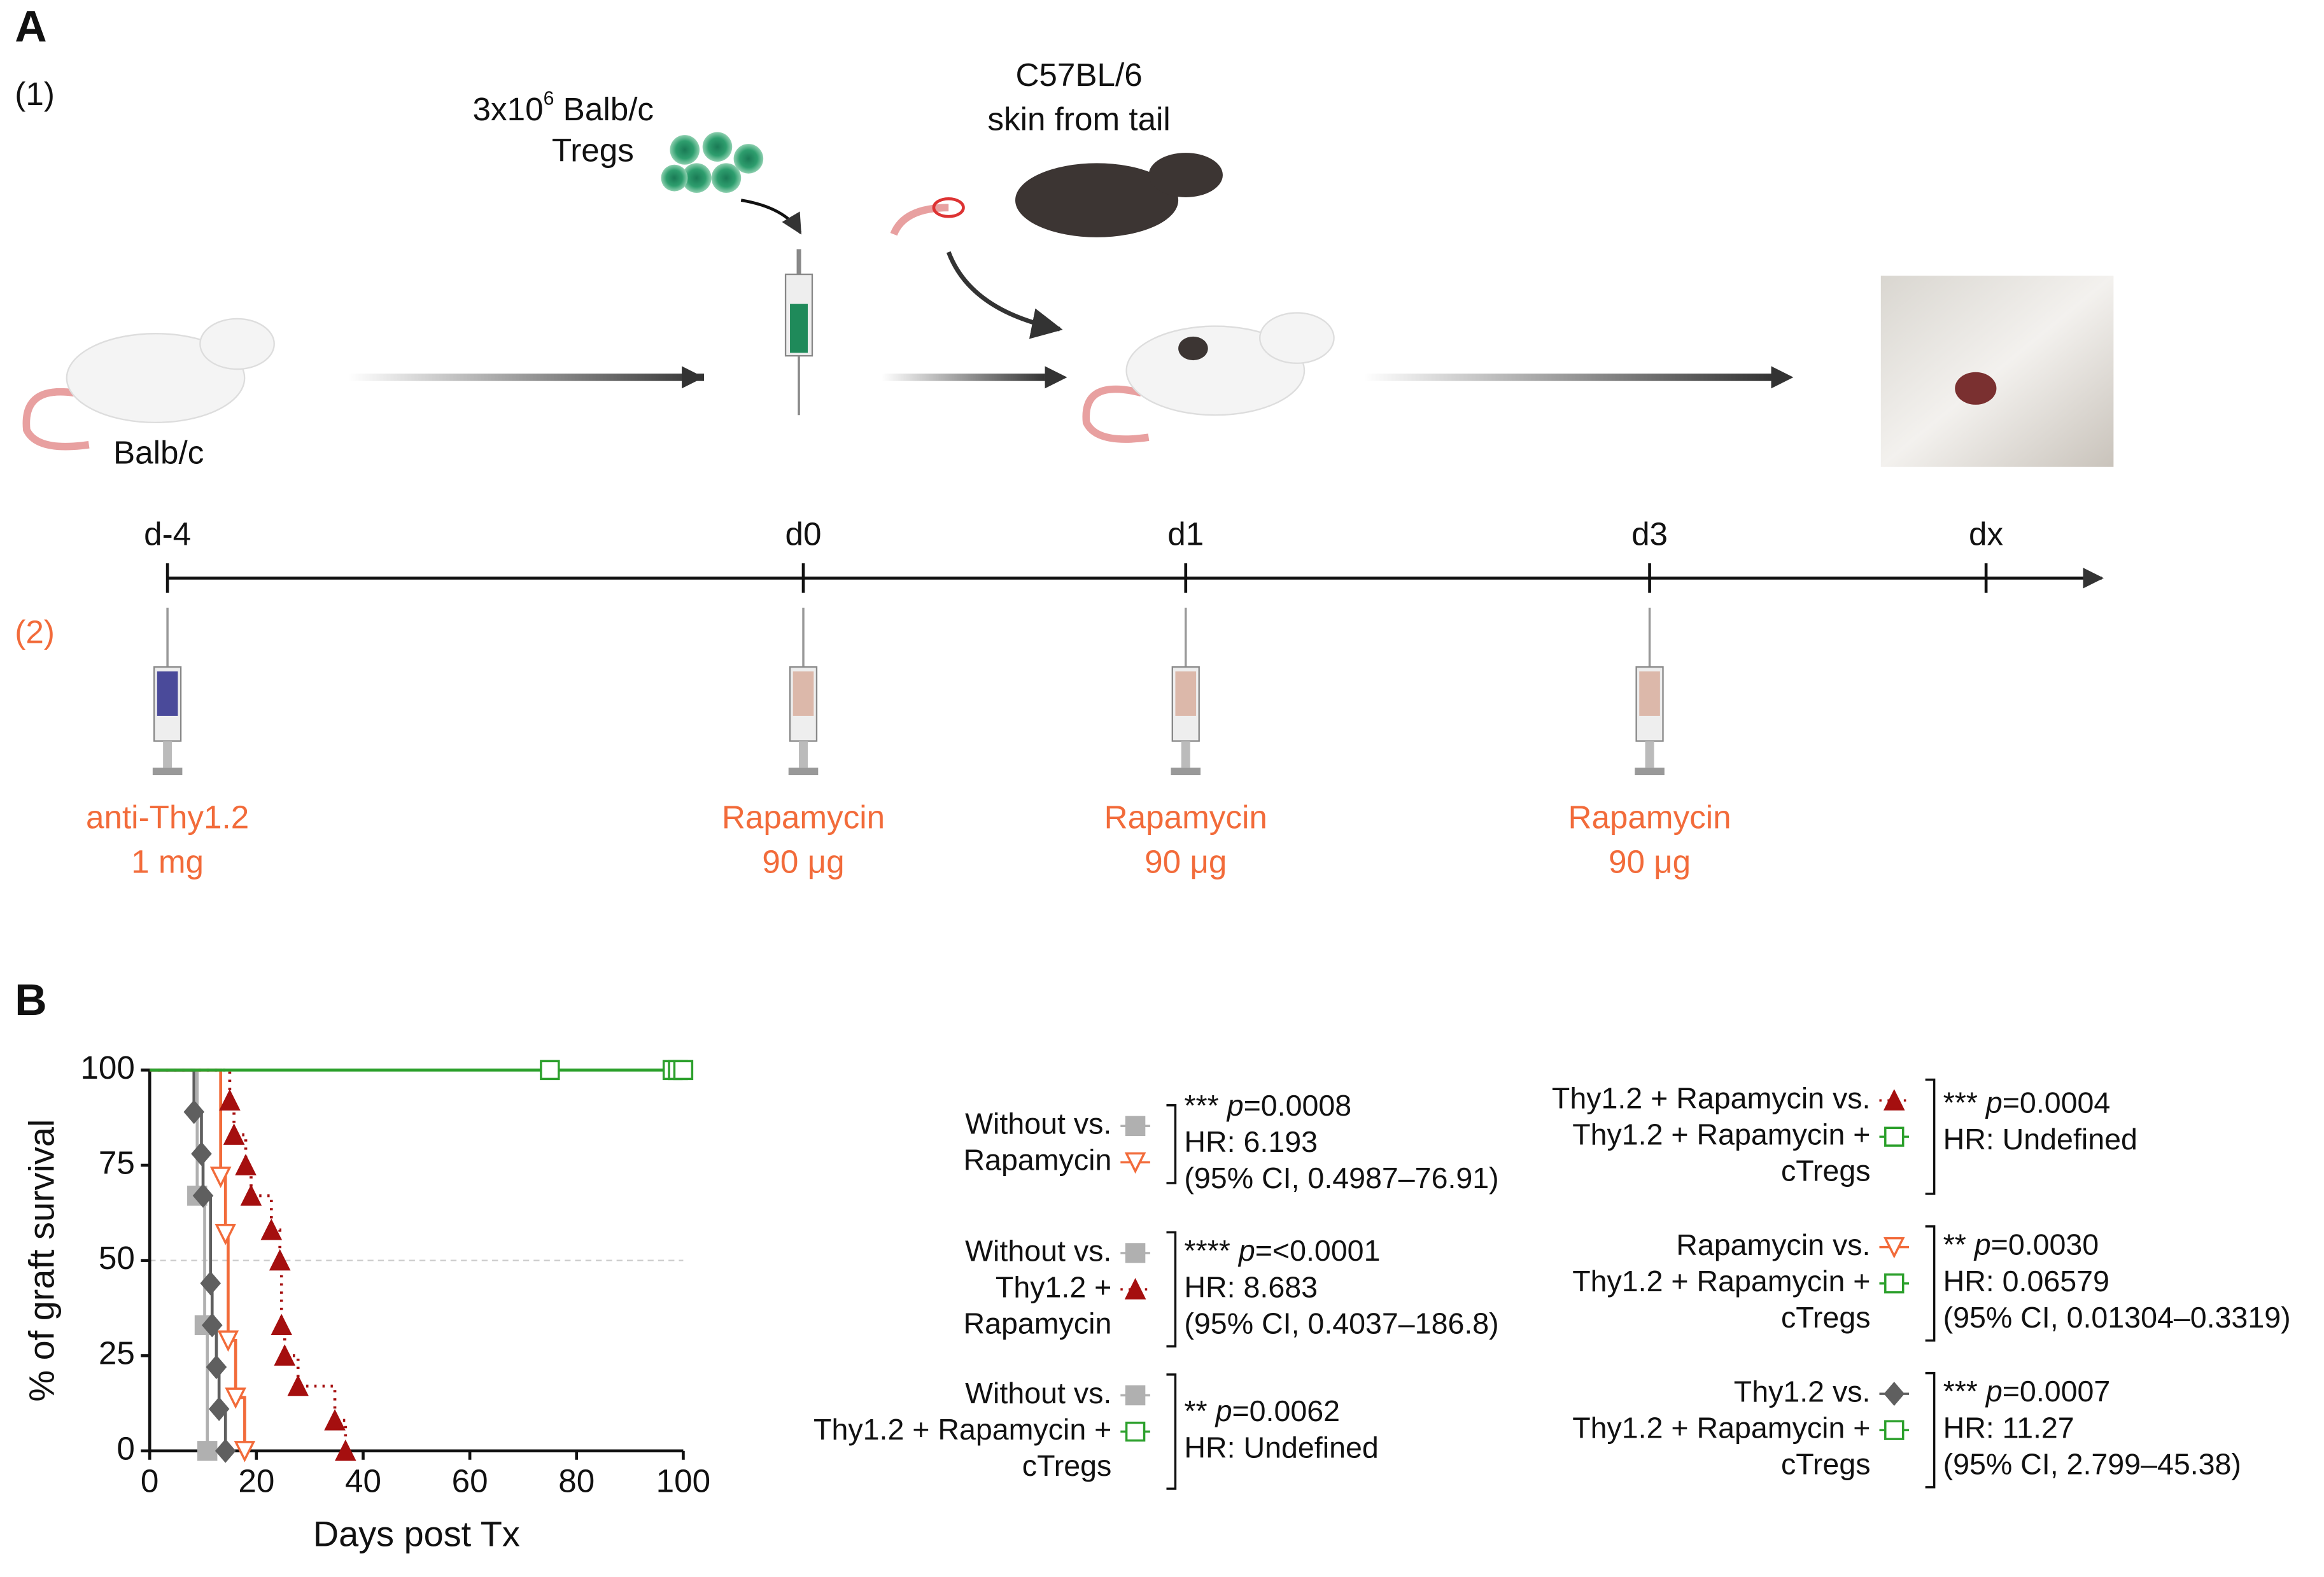 The height and width of the screenshot is (1577, 2324). I want to click on day-label: d3, so click(1650, 534).